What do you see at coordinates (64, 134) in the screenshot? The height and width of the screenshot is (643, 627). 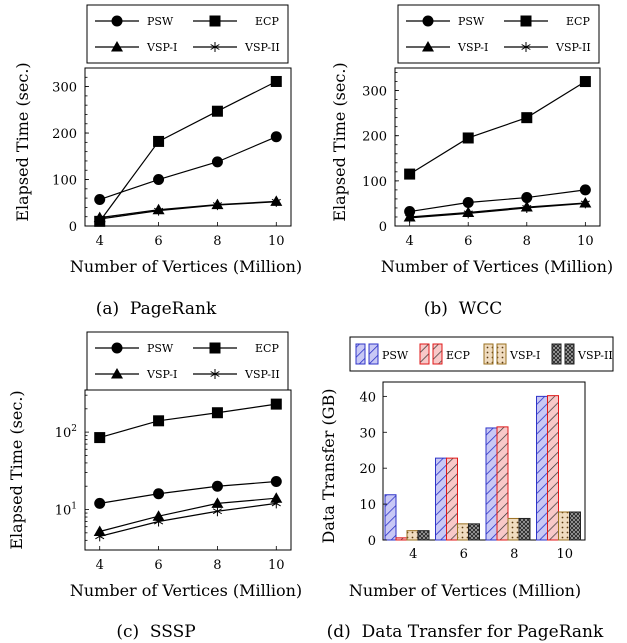 I see `y-tick-label: 200` at bounding box center [64, 134].